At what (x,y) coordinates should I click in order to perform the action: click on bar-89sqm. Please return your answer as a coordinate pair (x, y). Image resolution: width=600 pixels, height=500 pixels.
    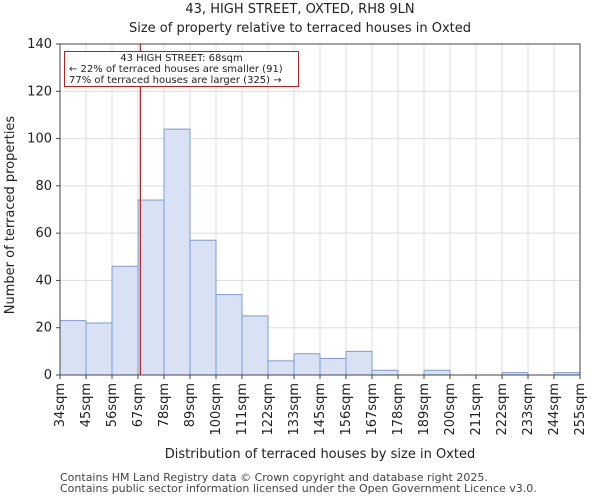
    Looking at the image, I should click on (203, 307).